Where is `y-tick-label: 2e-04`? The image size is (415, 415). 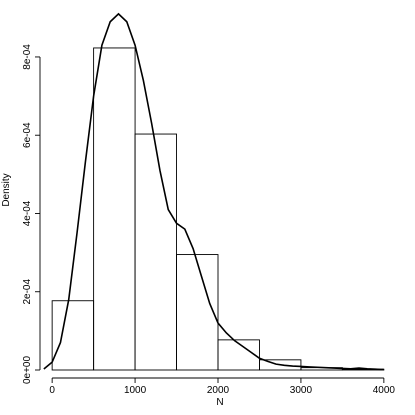 y-tick-label: 2e-04 is located at coordinates (27, 292).